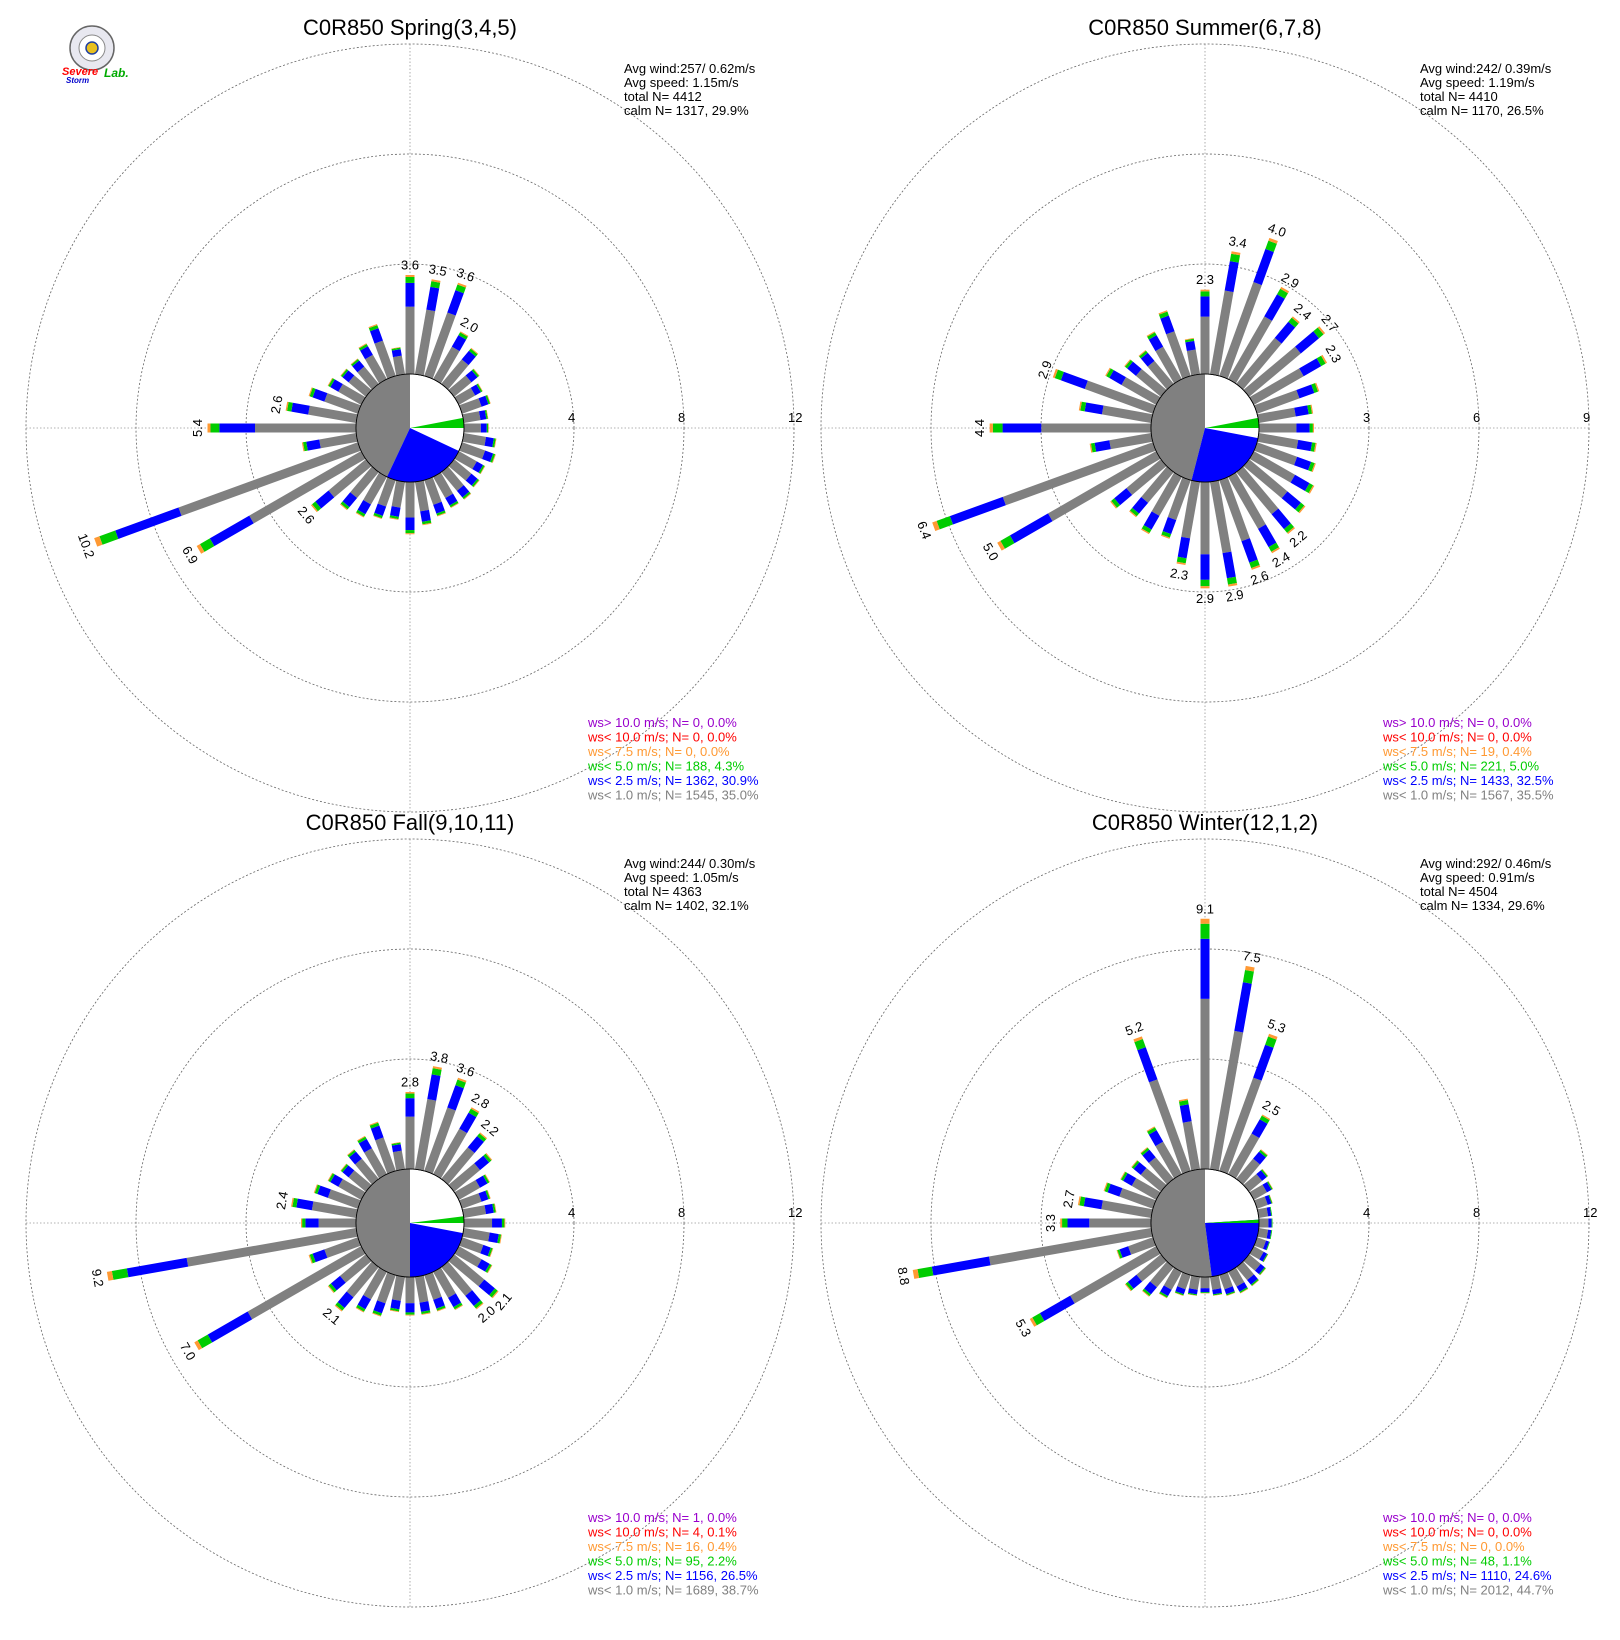  Describe the element at coordinates (1457, 1561) in the screenshot. I see `legend-entry: ws< 5.0 m/s; N= 48, 1.1%` at that location.